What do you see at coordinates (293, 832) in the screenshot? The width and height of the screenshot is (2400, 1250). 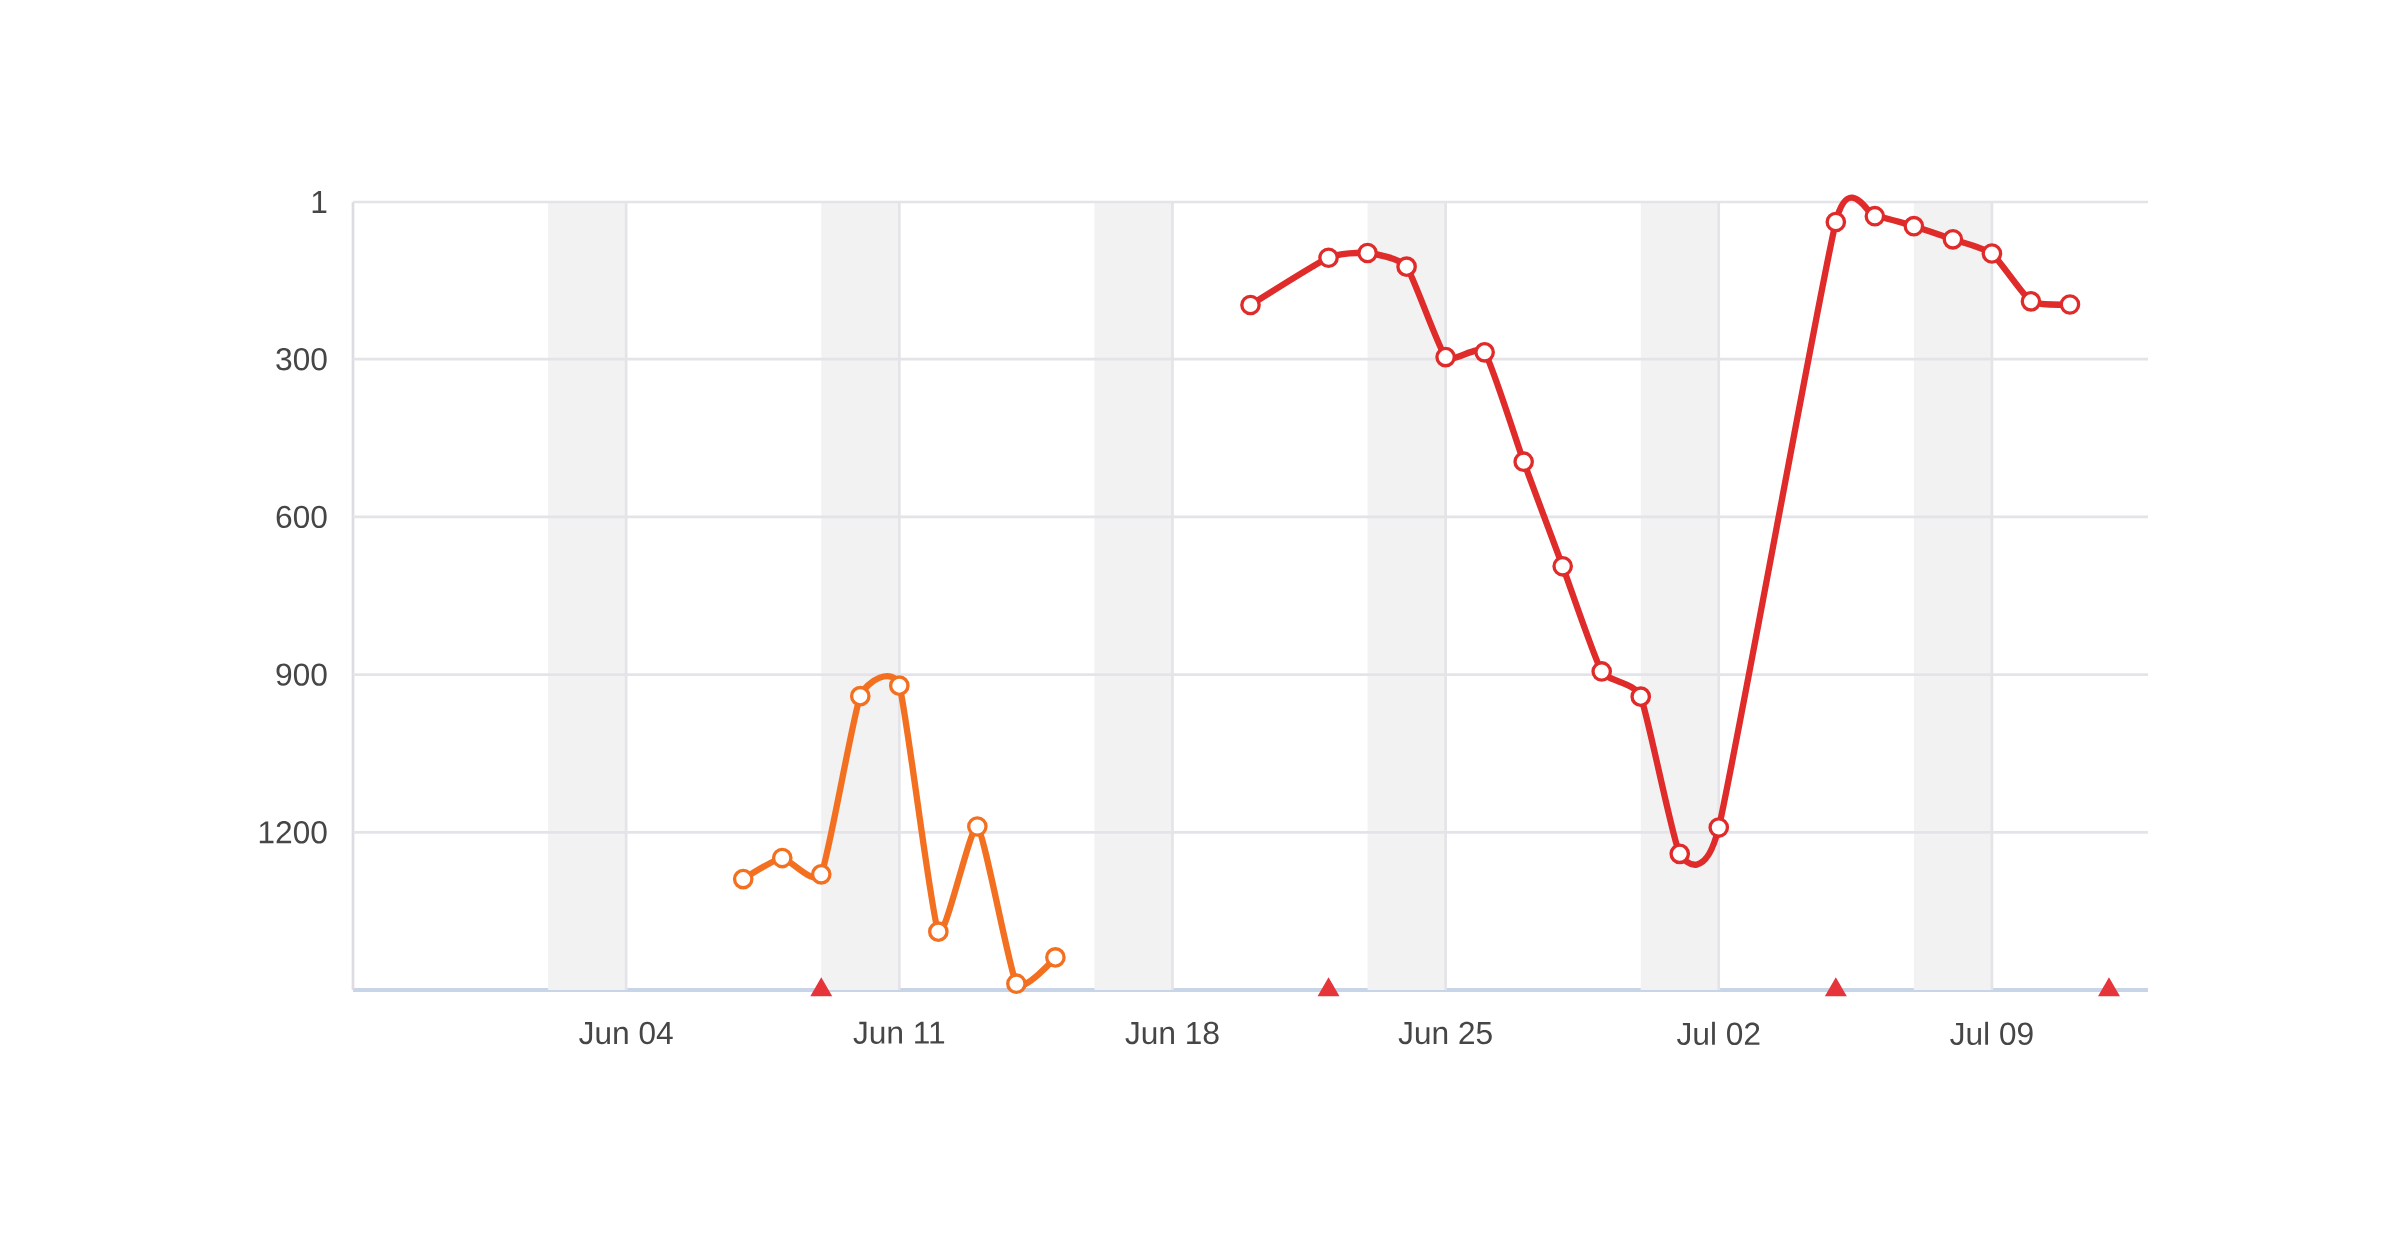 I see `y-tick-label: 1200` at bounding box center [293, 832].